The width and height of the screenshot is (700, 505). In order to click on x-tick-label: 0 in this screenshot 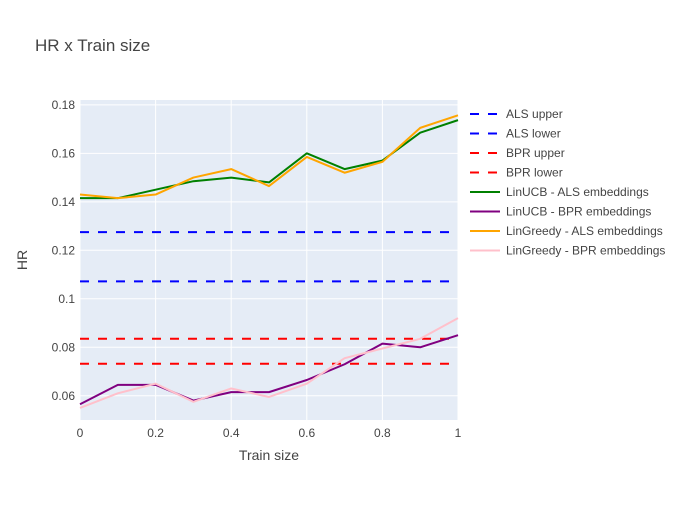, I will do `click(80, 433)`.